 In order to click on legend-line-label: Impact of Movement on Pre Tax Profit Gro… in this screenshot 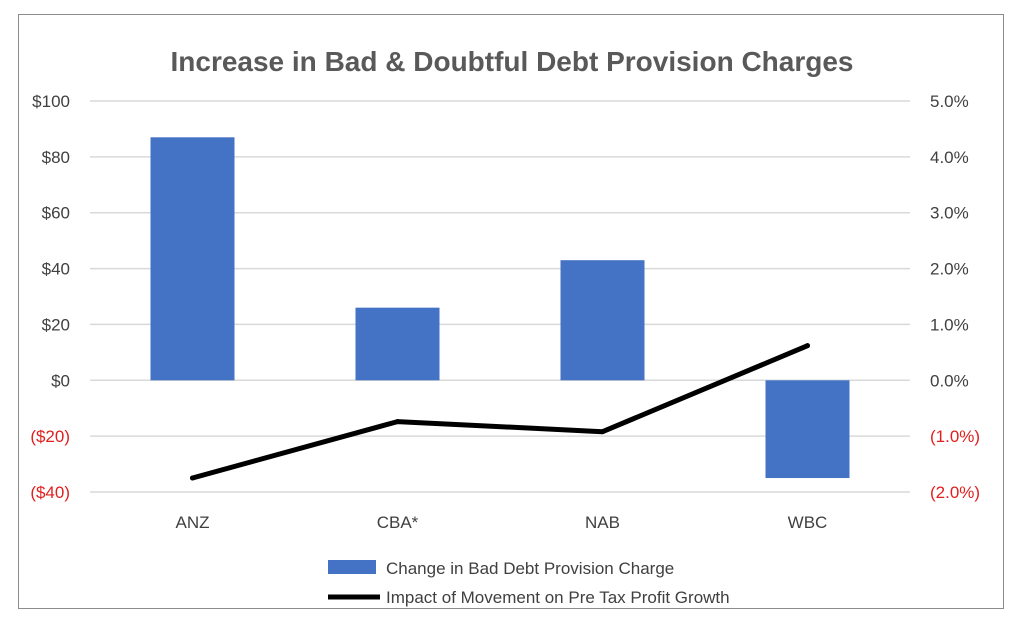, I will do `click(558, 597)`.